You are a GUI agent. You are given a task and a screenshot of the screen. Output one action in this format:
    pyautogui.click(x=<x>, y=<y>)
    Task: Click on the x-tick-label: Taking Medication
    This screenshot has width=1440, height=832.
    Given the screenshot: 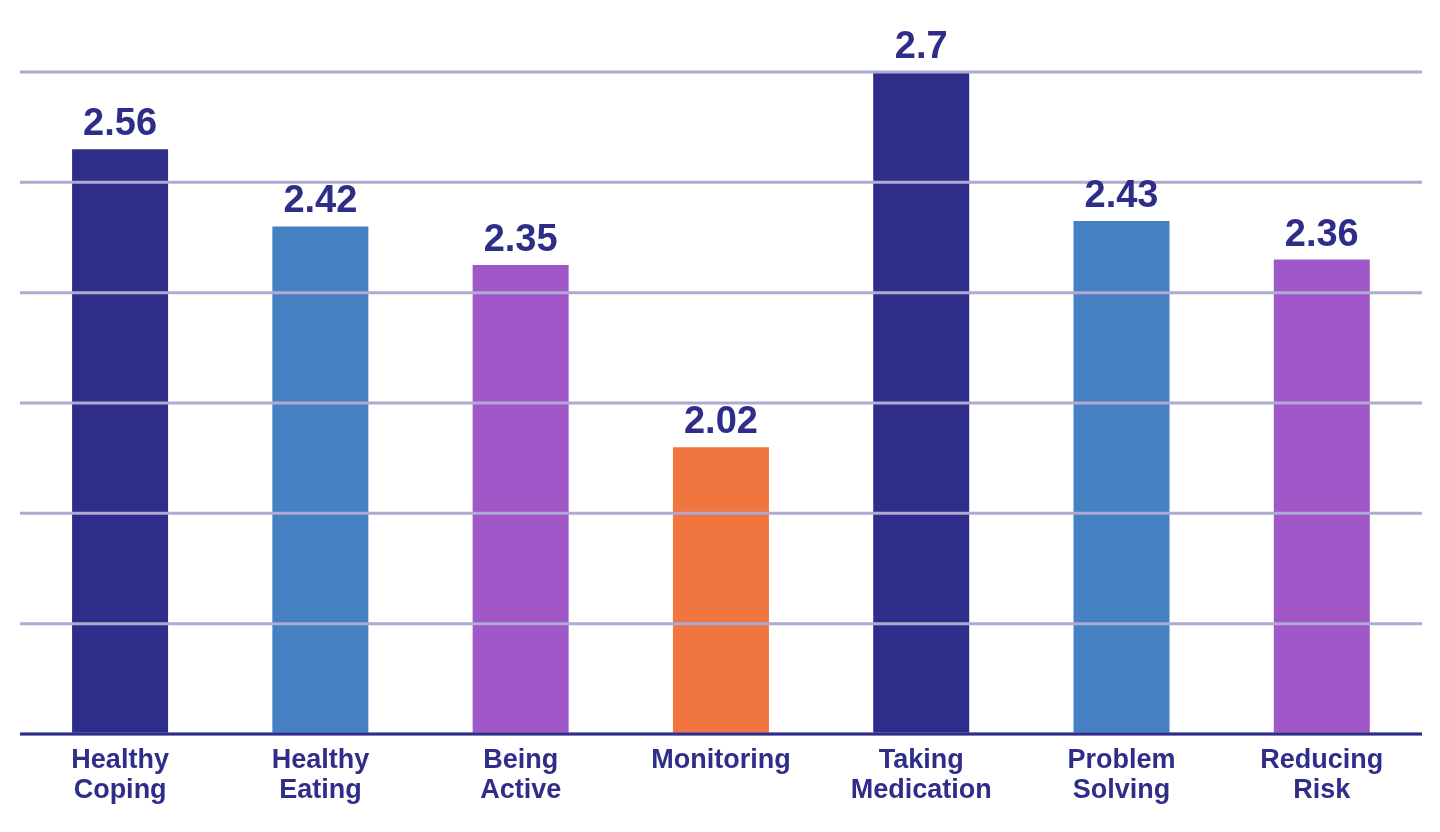 What is the action you would take?
    pyautogui.click(x=921, y=774)
    